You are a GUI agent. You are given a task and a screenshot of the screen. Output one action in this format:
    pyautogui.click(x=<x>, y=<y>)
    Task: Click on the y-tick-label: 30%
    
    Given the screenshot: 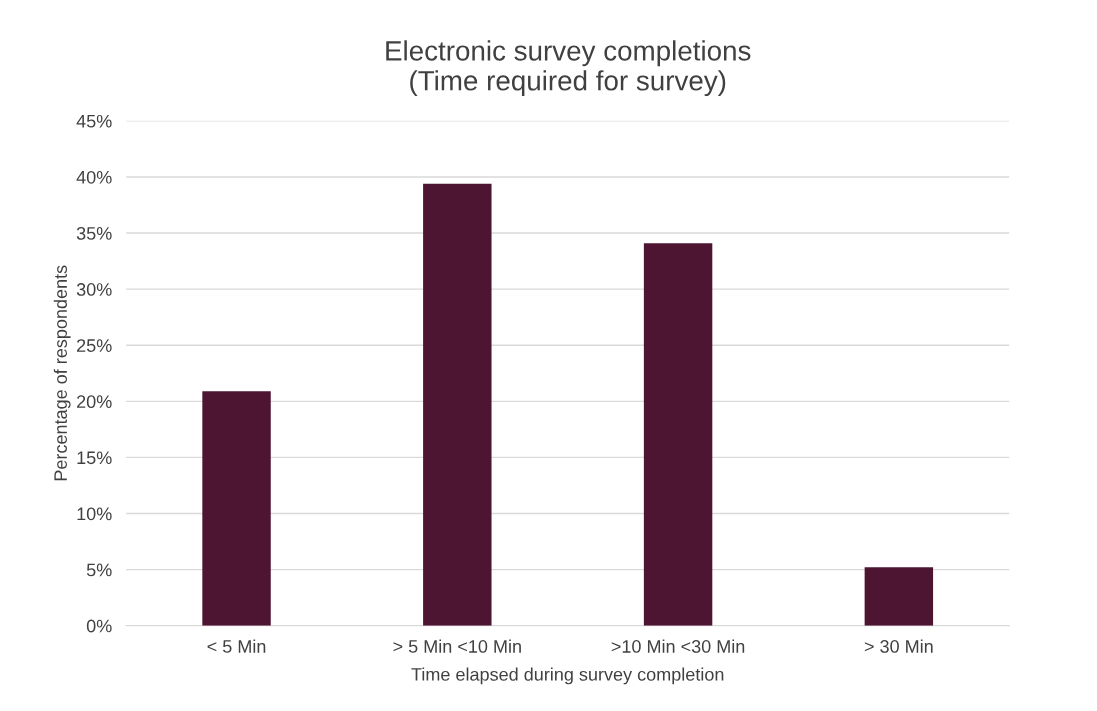 What is the action you would take?
    pyautogui.click(x=94, y=289)
    